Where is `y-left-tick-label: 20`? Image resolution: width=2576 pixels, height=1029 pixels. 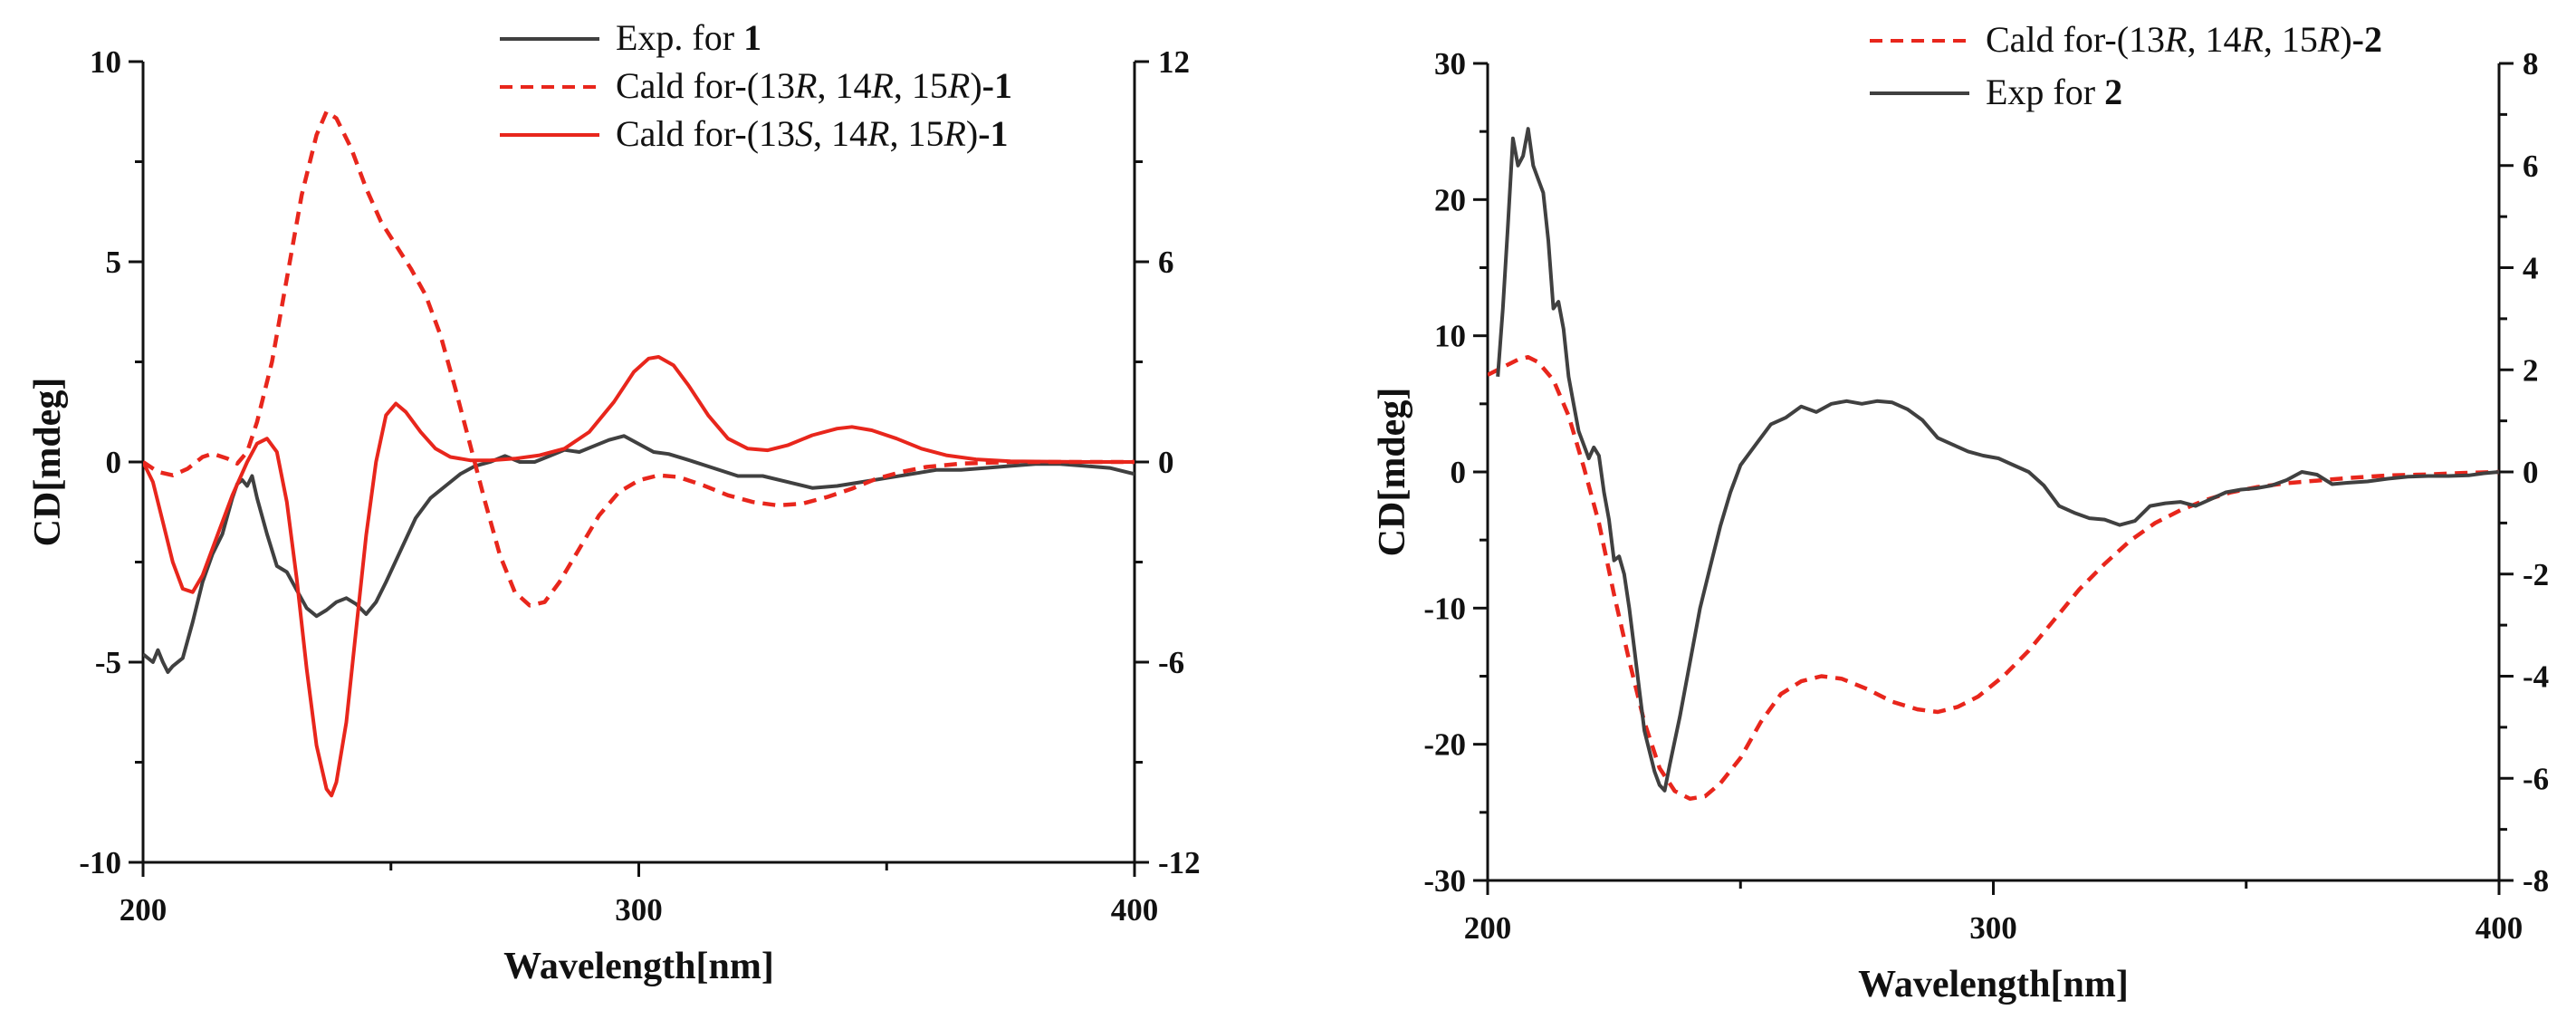 y-left-tick-label: 20 is located at coordinates (1450, 199).